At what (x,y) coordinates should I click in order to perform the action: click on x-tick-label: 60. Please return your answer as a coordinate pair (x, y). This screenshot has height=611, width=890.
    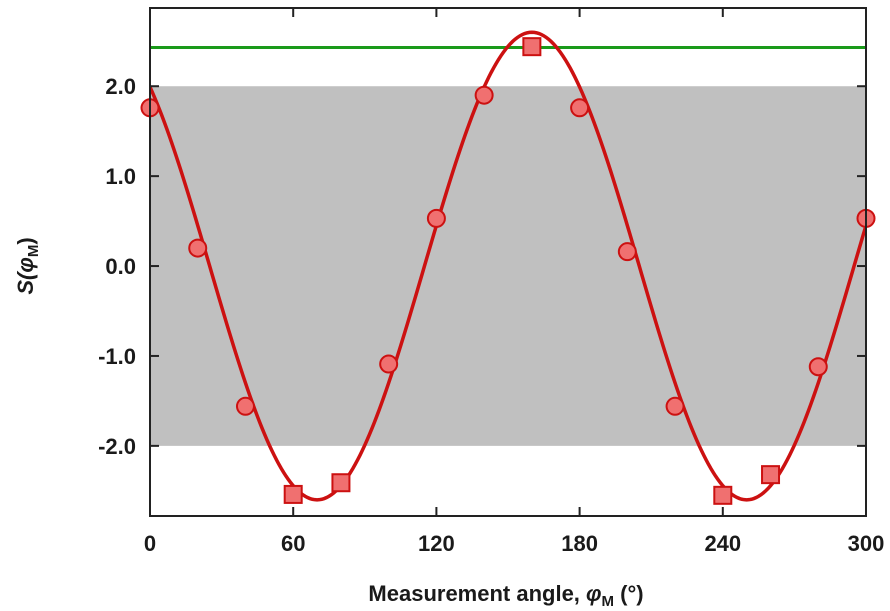
    Looking at the image, I should click on (293, 543).